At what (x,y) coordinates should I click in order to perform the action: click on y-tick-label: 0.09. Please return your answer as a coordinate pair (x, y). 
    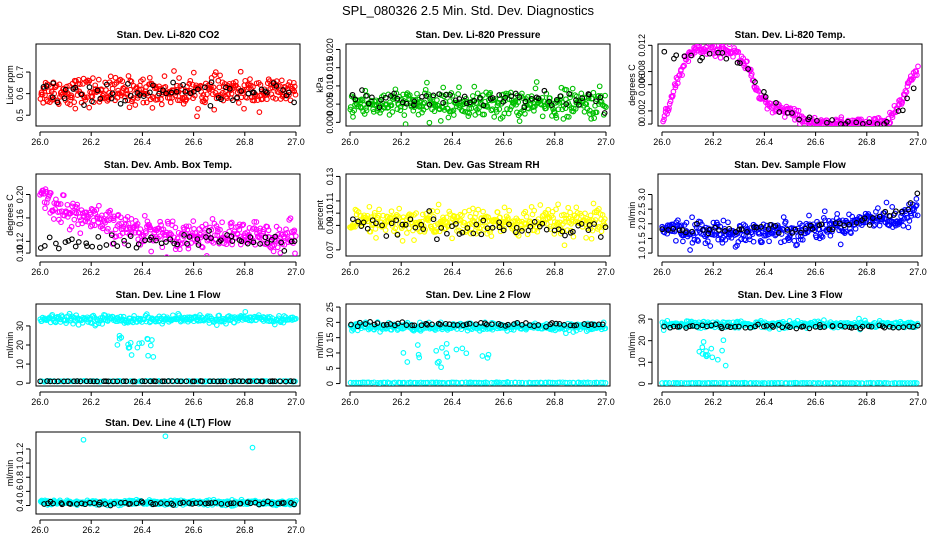
    Looking at the image, I should click on (330, 226).